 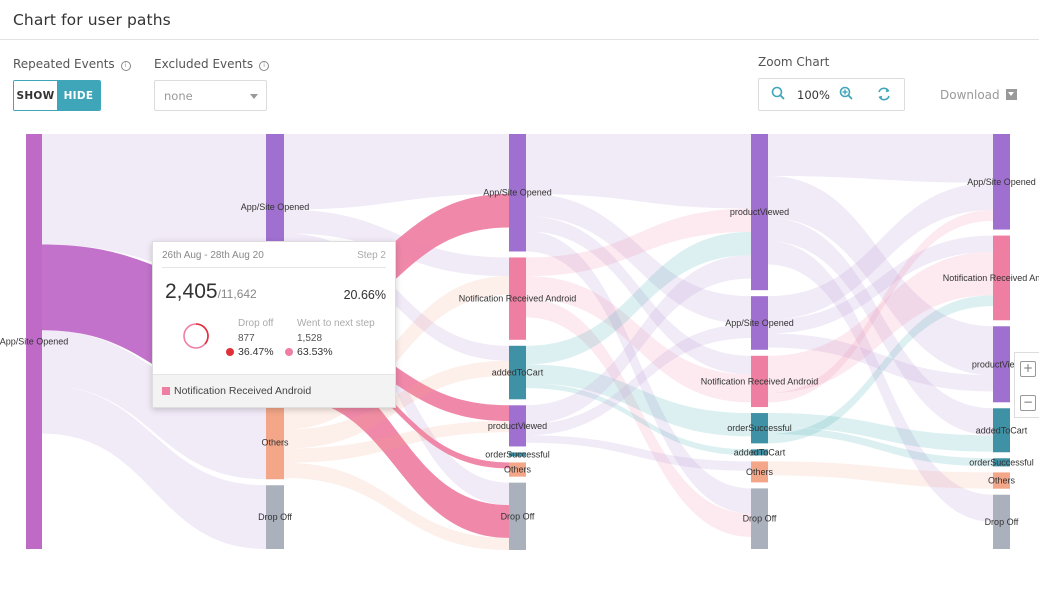 What do you see at coordinates (884, 94) in the screenshot?
I see `reset-zoom-icon` at bounding box center [884, 94].